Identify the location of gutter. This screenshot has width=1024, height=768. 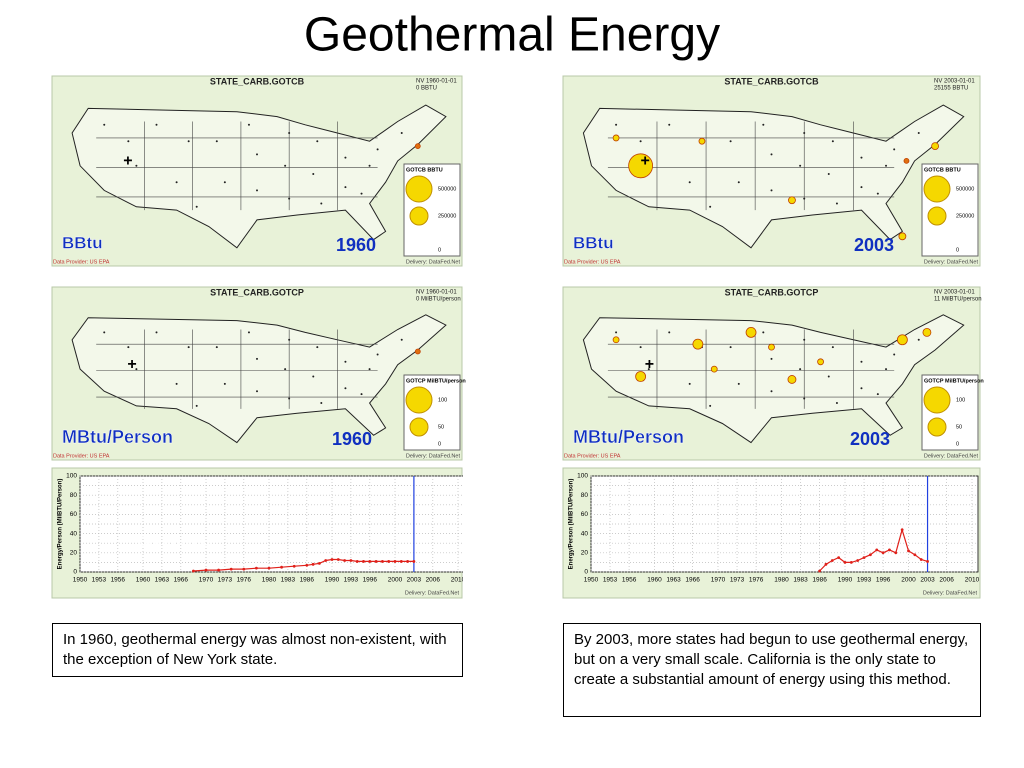
(512, 533).